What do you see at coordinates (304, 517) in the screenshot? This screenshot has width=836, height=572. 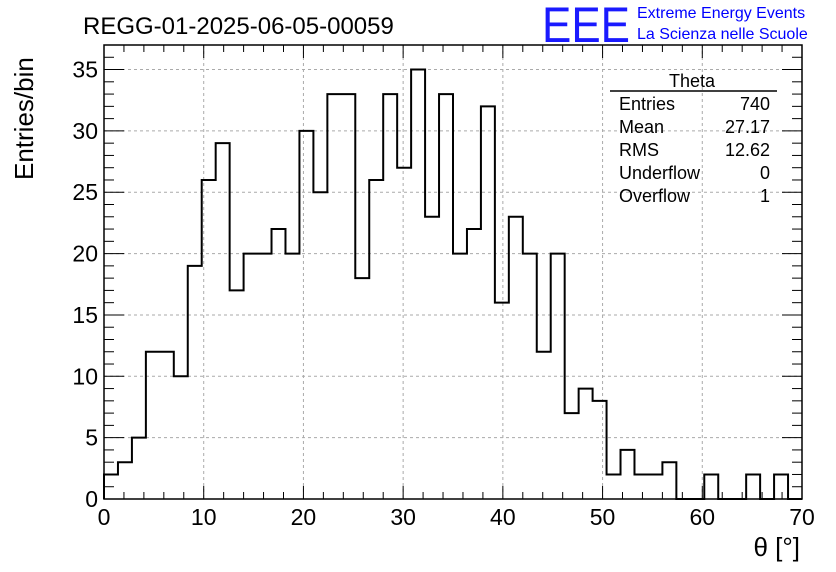 I see `x-tick-label: 20` at bounding box center [304, 517].